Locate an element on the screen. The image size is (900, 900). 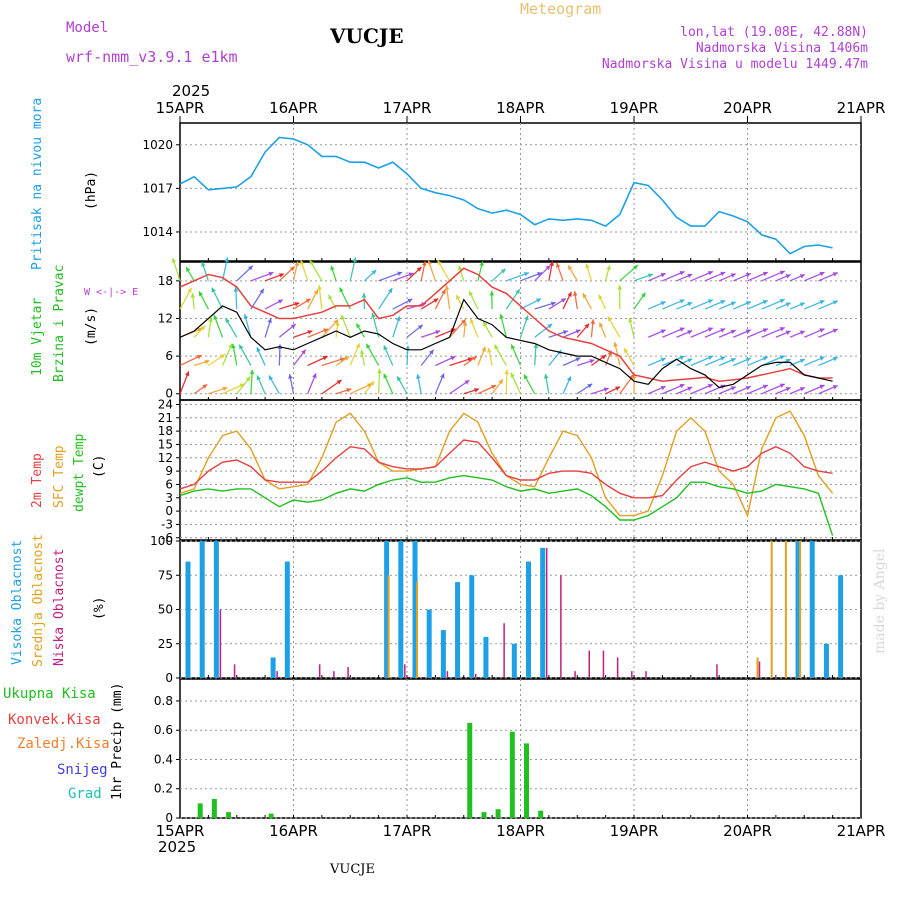
model-name: wrf-nmm_v3.9.1 e1km is located at coordinates (152, 57).